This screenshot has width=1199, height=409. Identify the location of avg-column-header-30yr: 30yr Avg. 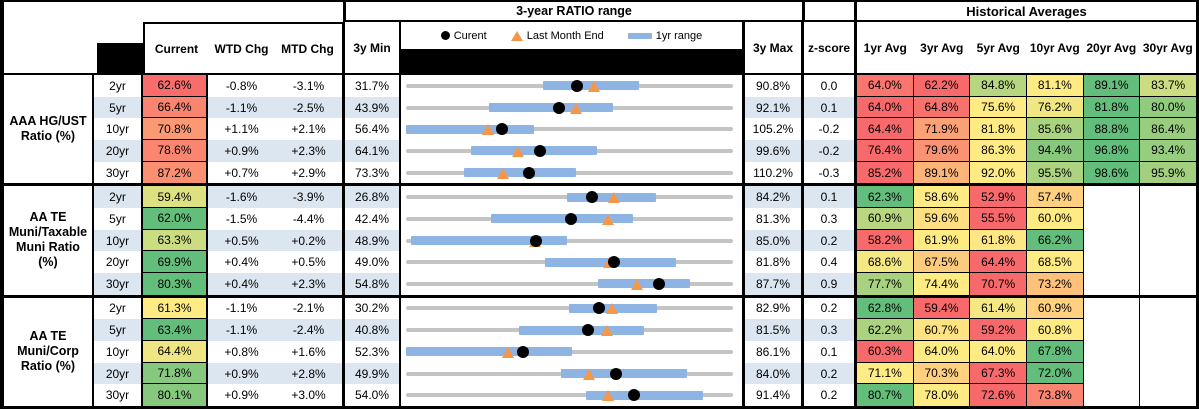
(1167, 47).